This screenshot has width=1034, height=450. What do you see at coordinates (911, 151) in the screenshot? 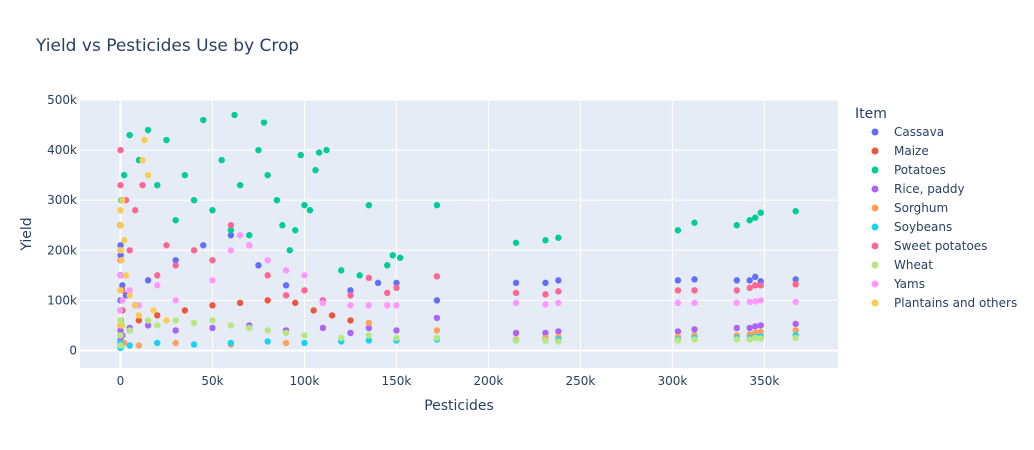
I see `legend-label: Maize` at bounding box center [911, 151].